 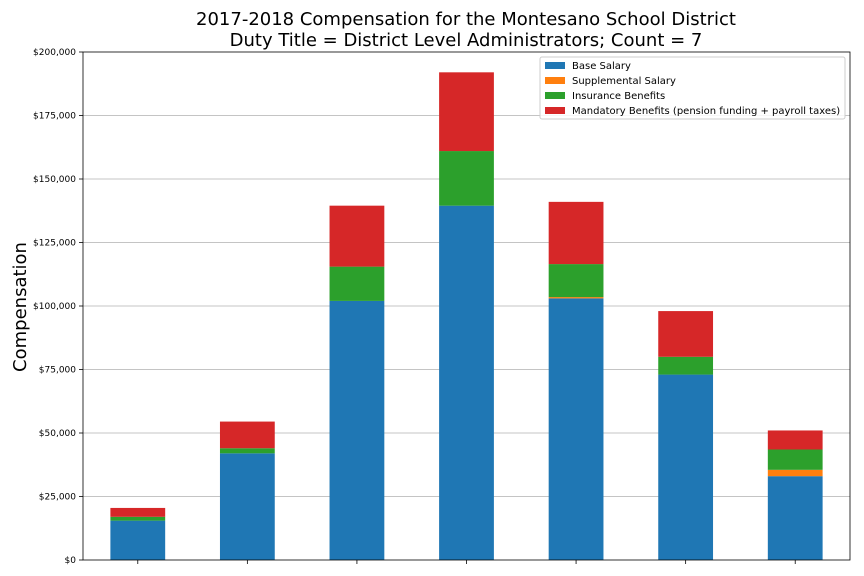 What do you see at coordinates (57, 371) in the screenshot?
I see `y-tick-label: $75,000` at bounding box center [57, 371].